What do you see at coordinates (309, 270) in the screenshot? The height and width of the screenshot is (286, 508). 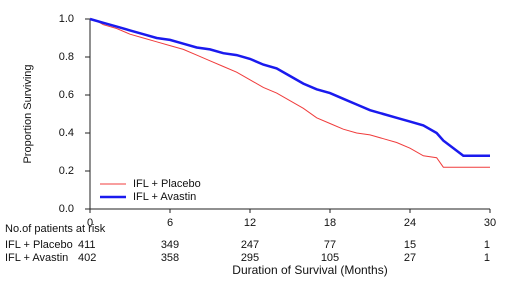 I see `x-axis-label: Duration of Survival (Months)` at bounding box center [309, 270].